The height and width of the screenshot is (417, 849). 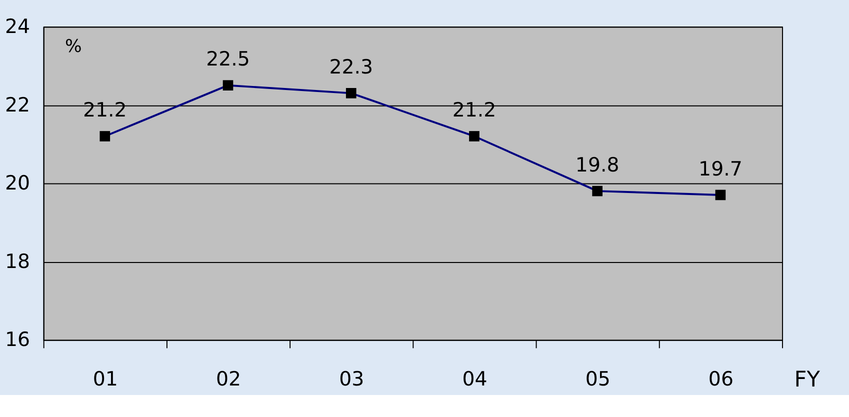 I want to click on y-tick-label: 24, so click(x=17, y=26).